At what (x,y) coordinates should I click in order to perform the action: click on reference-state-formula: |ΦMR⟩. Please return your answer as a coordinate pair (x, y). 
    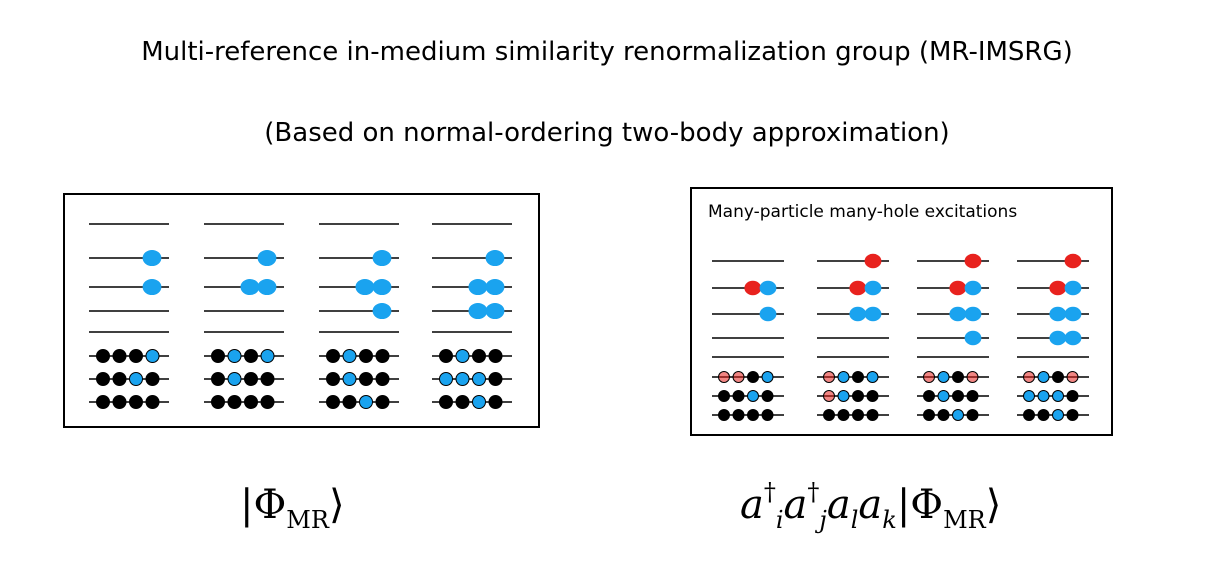
    Looking at the image, I should click on (292, 508).